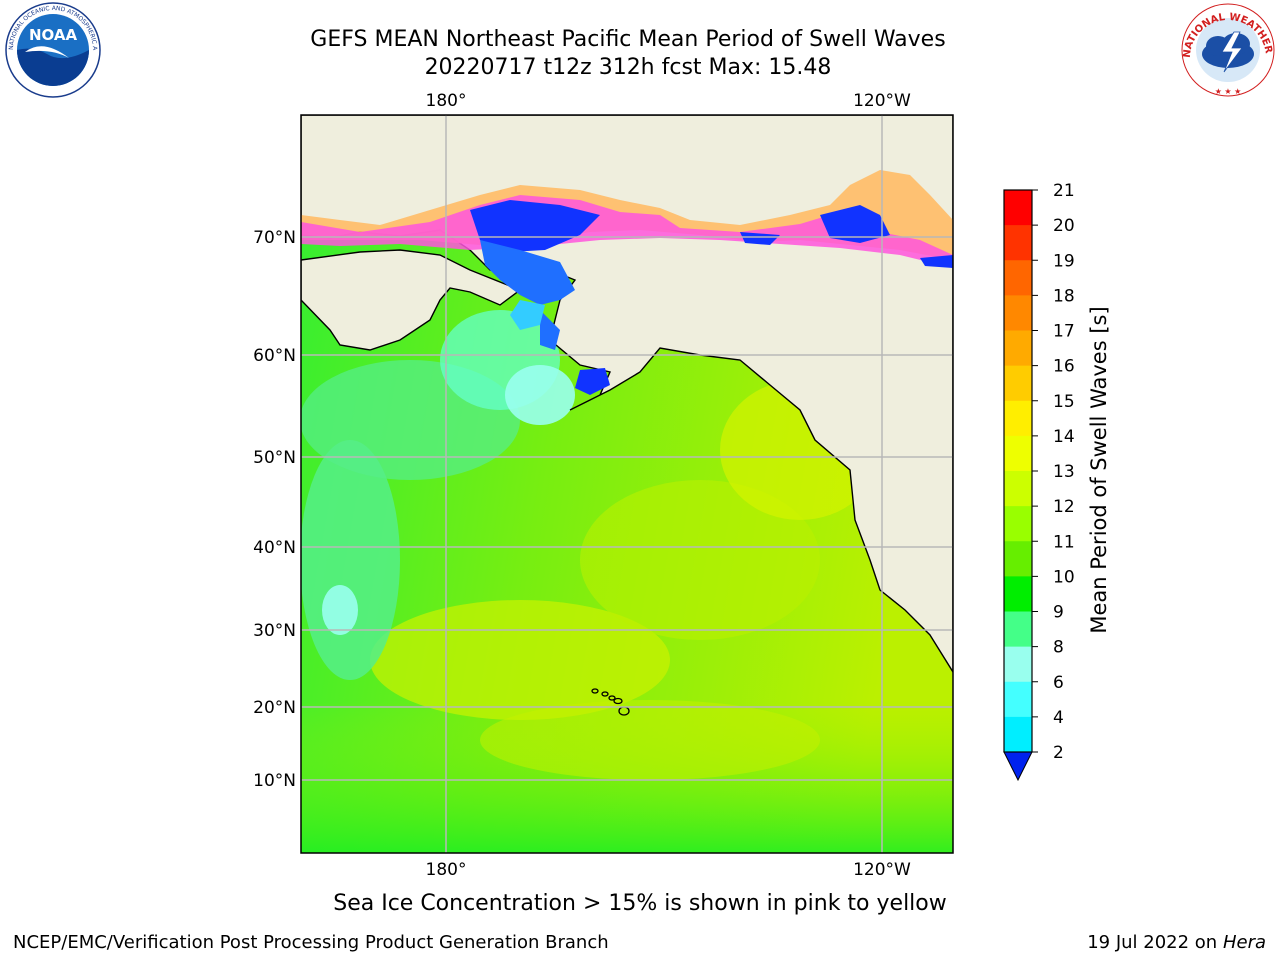 The height and width of the screenshot is (960, 1280). What do you see at coordinates (274, 781) in the screenshot?
I see `lat-label-10n: 10°N` at bounding box center [274, 781].